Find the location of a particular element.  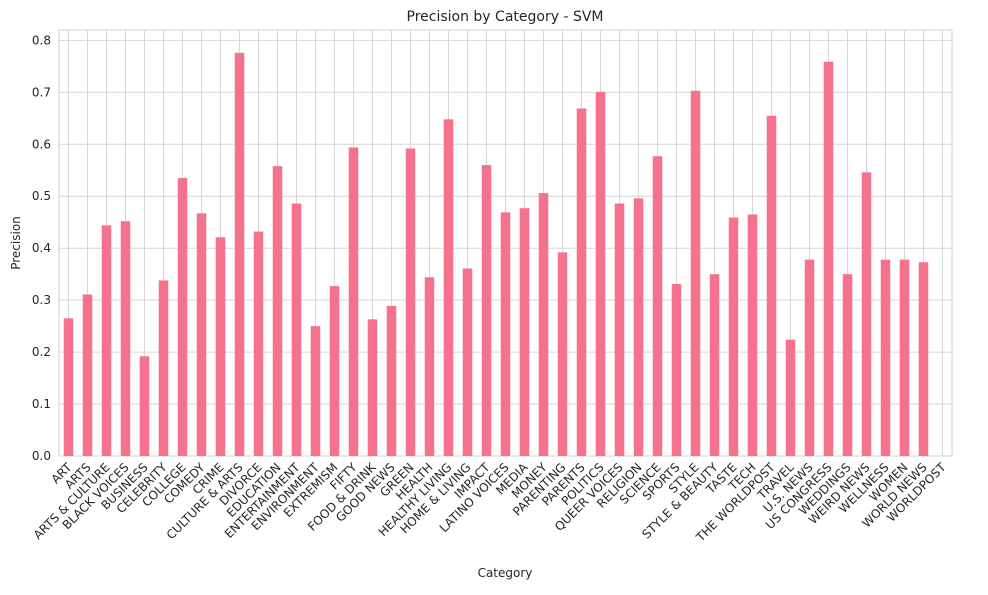

y-tick-label: 0.0 is located at coordinates (41, 456).